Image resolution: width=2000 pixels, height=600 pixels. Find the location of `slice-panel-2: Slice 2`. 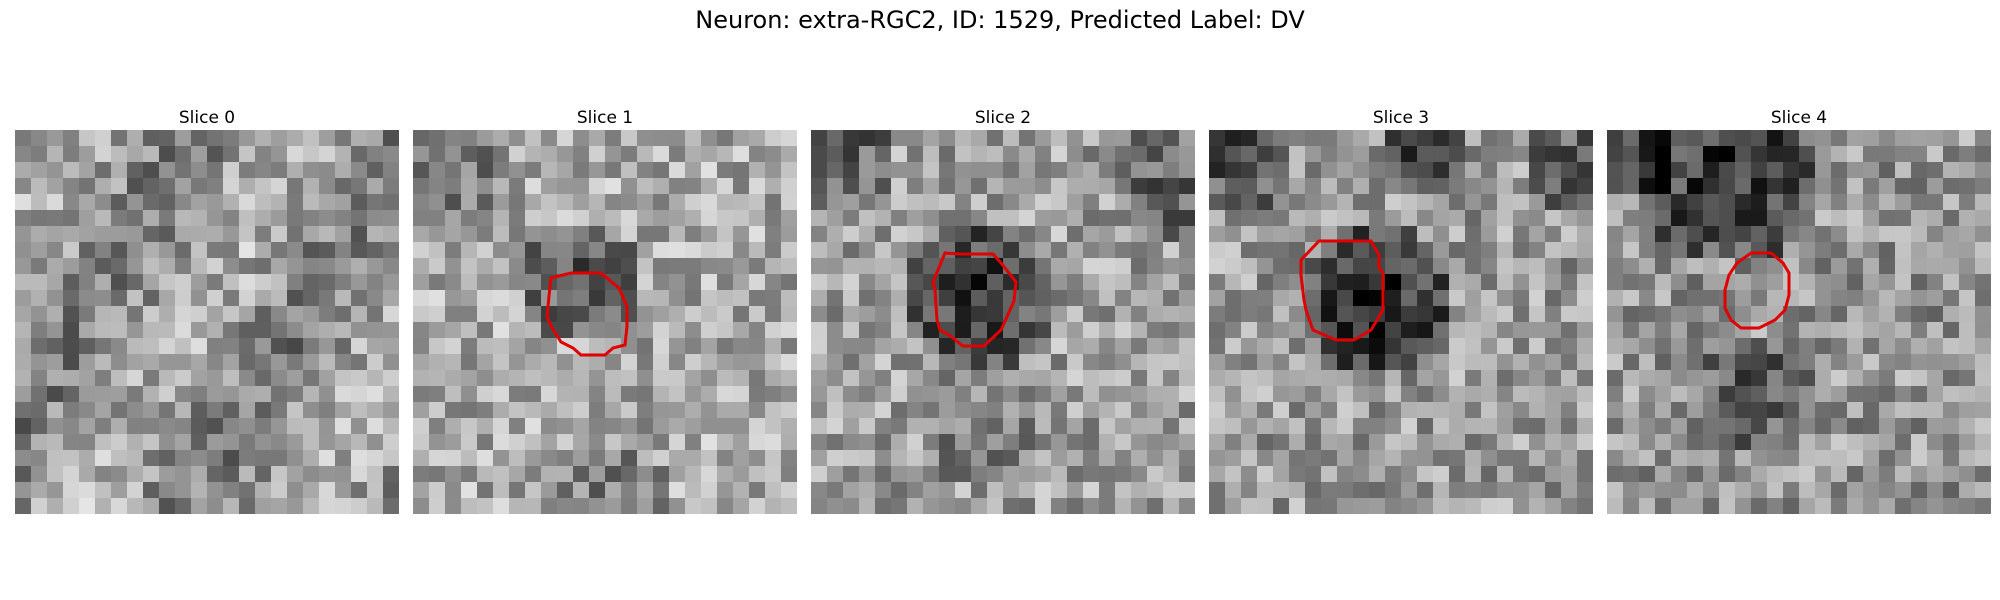

slice-panel-2: Slice 2 is located at coordinates (1003, 310).